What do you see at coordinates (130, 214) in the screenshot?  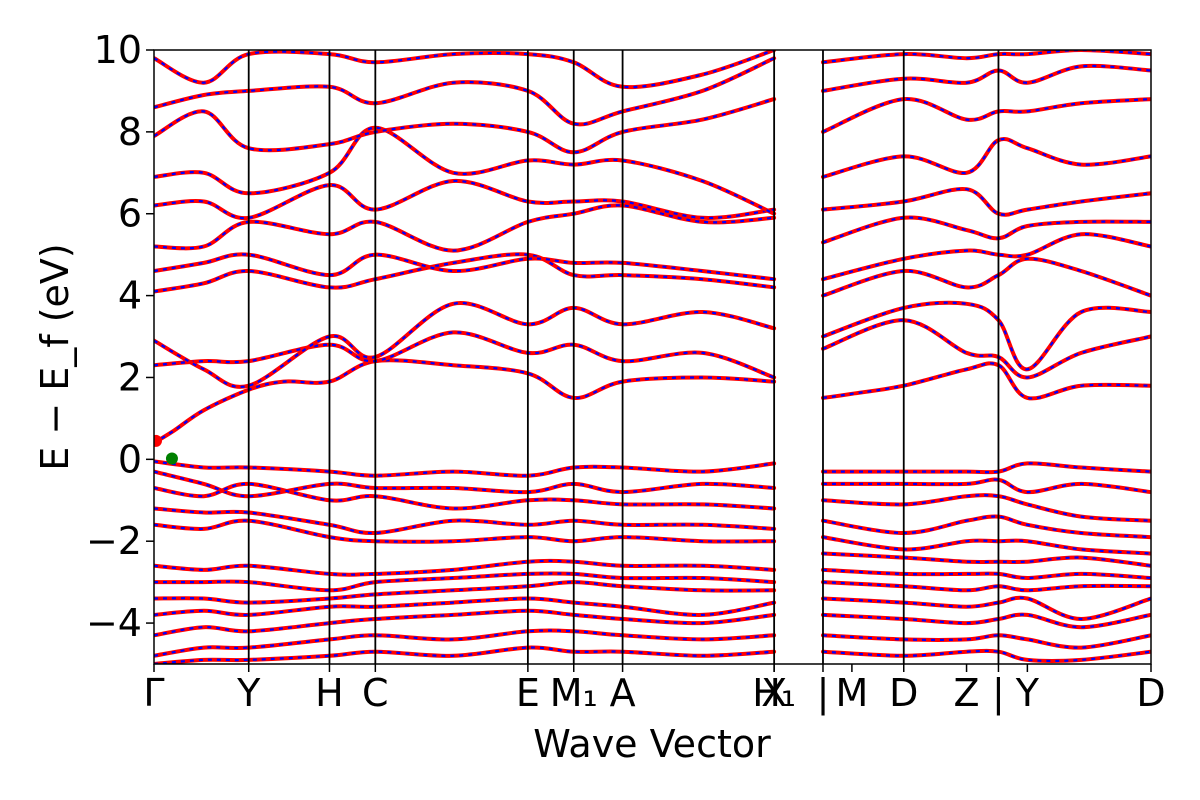 I see `y-tick-label: 6` at bounding box center [130, 214].